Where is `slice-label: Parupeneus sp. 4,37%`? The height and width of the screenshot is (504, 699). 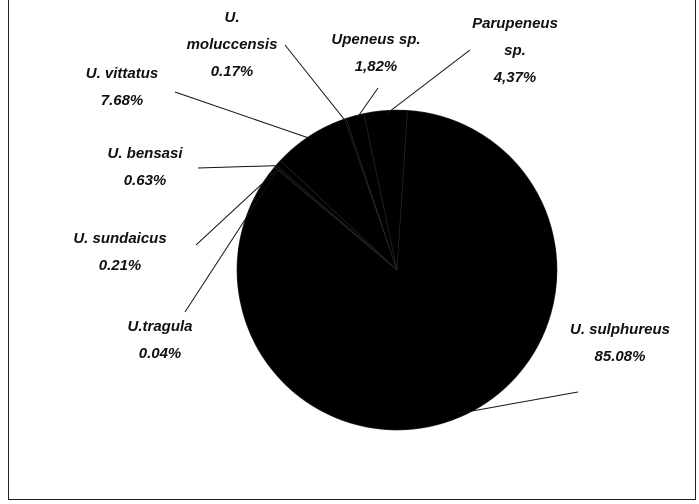
slice-label: Parupeneus sp. 4,37% is located at coordinates (515, 50).